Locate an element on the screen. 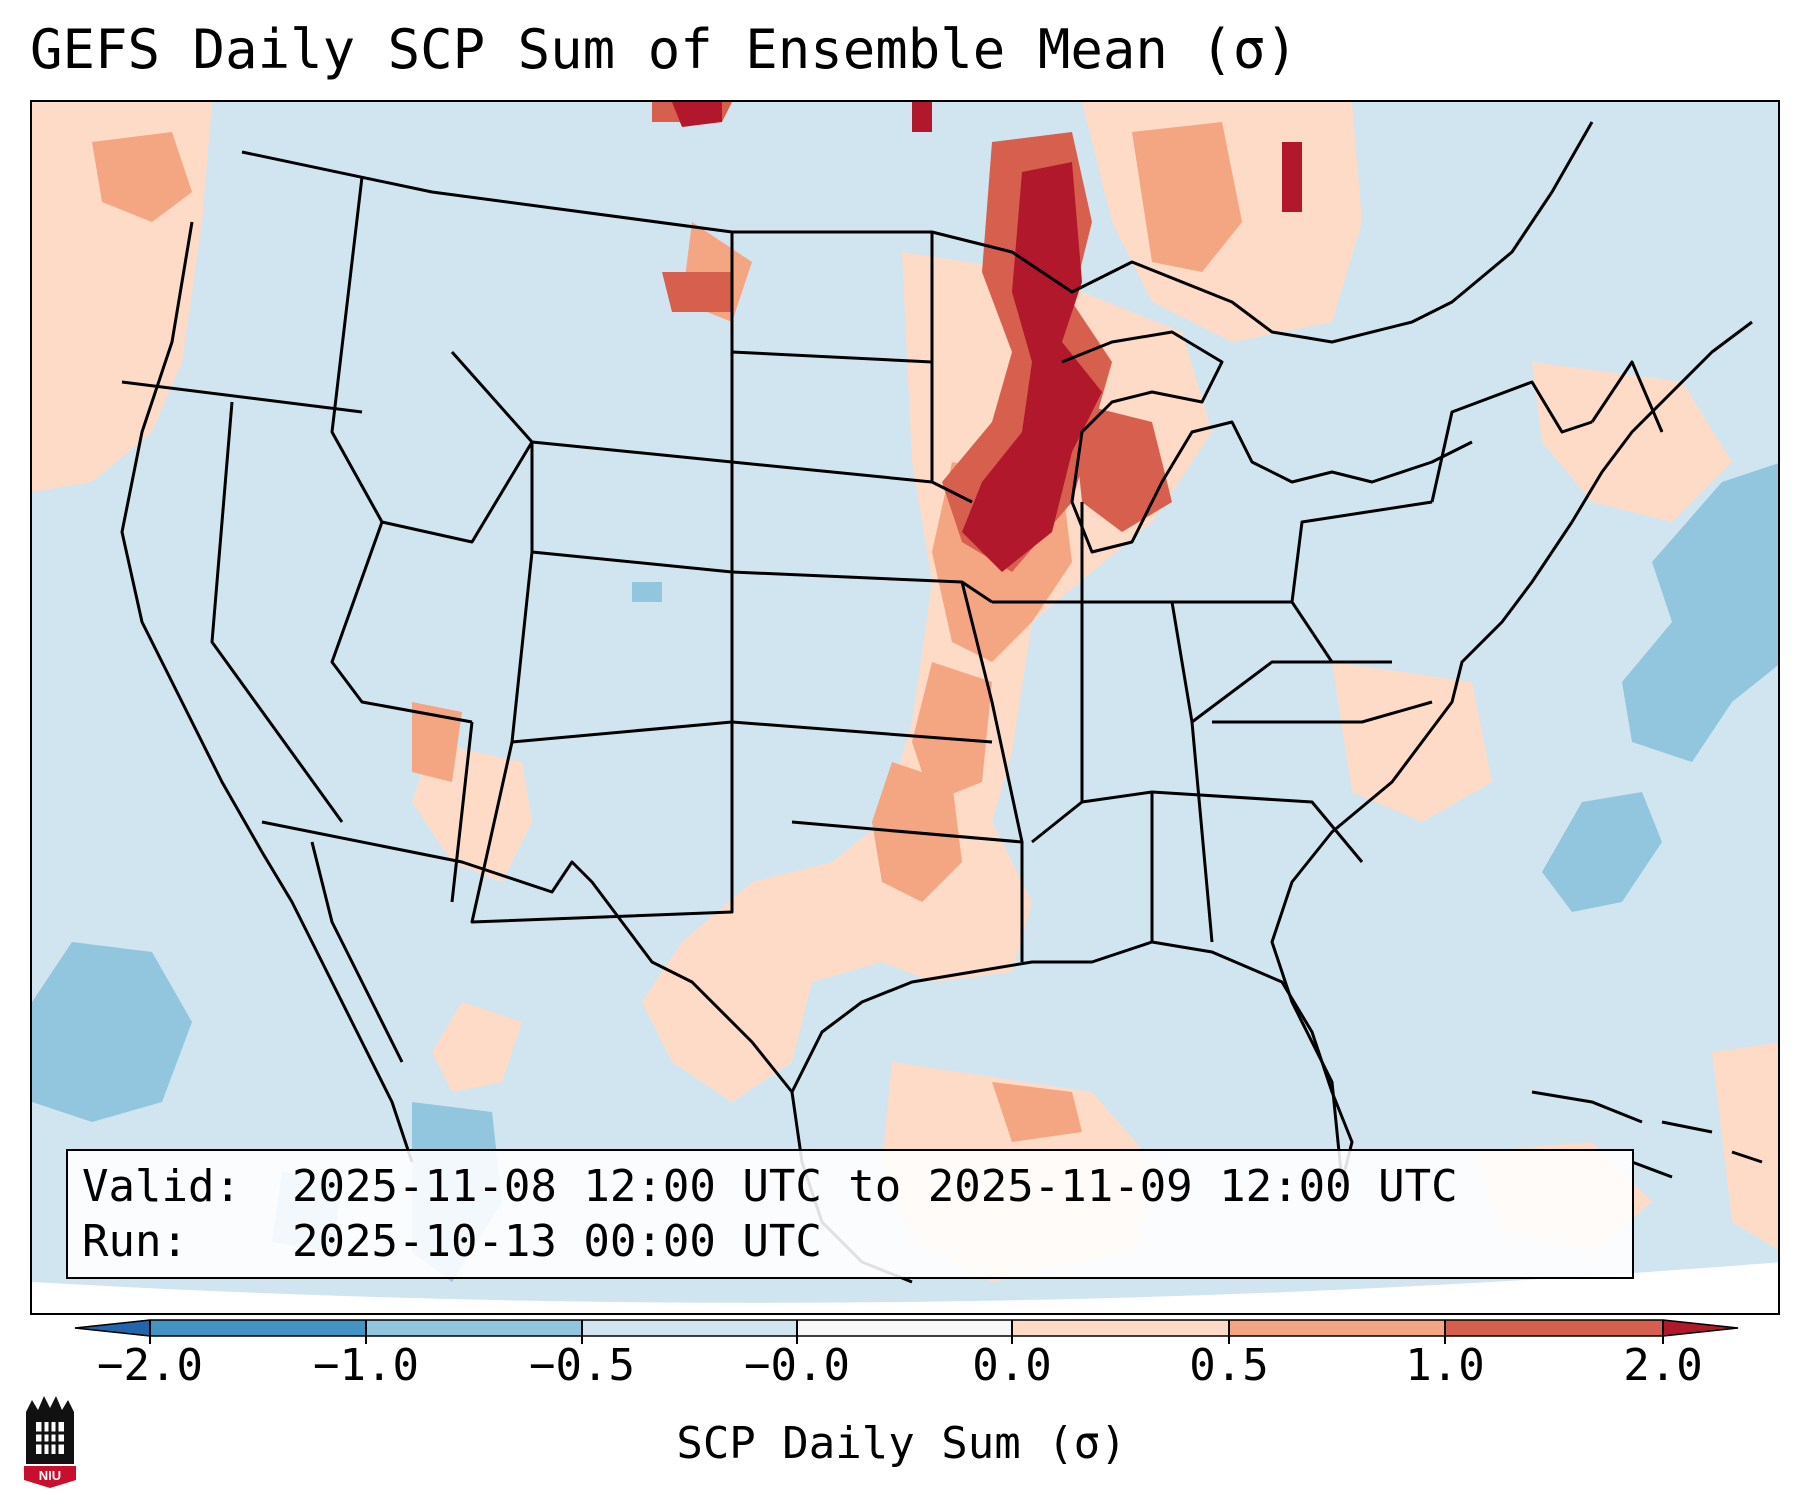  colorbar-tick-label: −1.0 is located at coordinates (366, 1365).